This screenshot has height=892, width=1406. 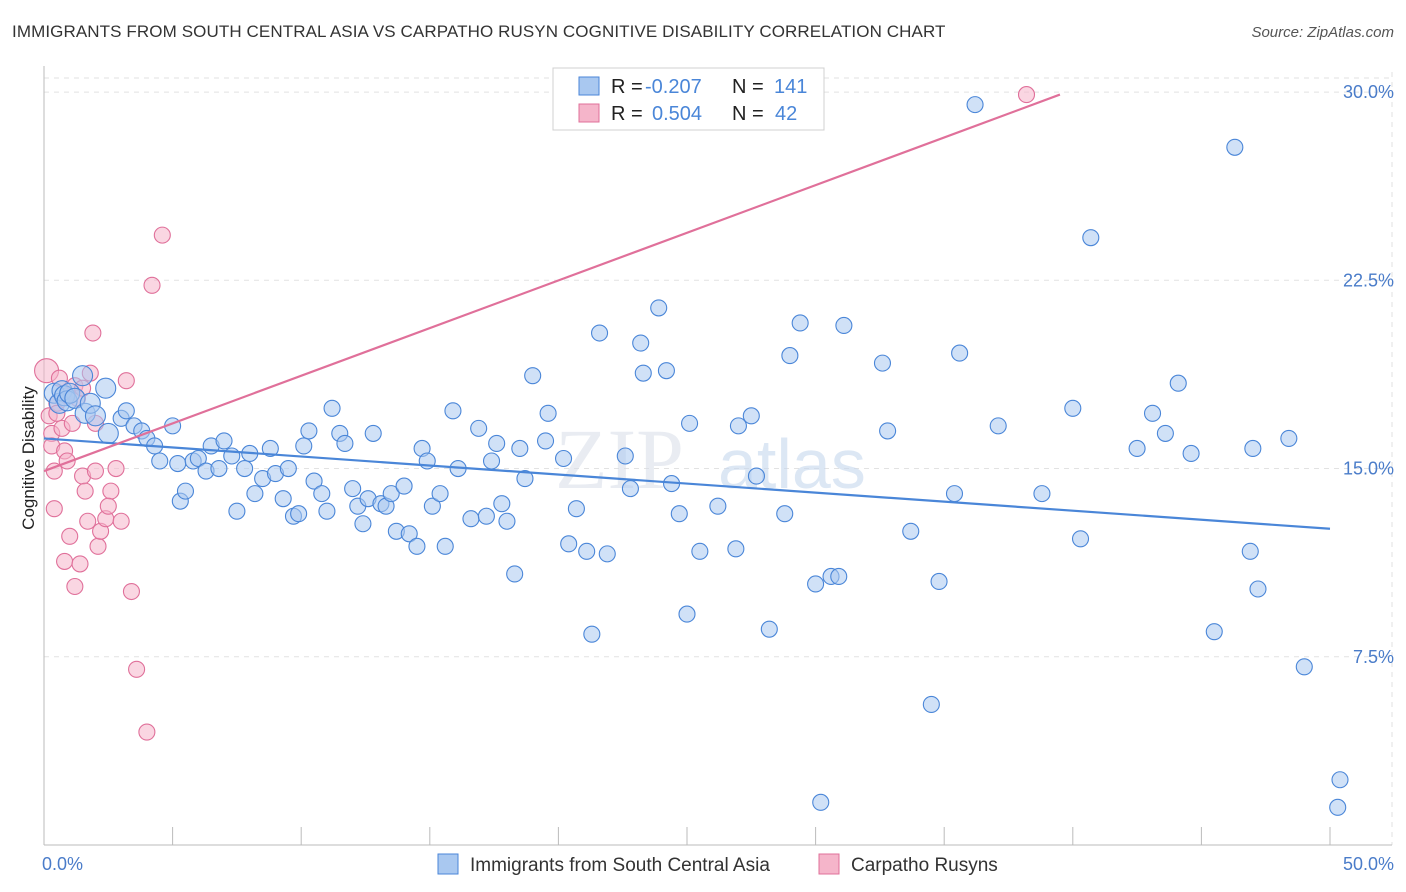 What do you see at coordinates (1322, 32) in the screenshot?
I see `source-label: Source: ZipAtlas.com` at bounding box center [1322, 32].